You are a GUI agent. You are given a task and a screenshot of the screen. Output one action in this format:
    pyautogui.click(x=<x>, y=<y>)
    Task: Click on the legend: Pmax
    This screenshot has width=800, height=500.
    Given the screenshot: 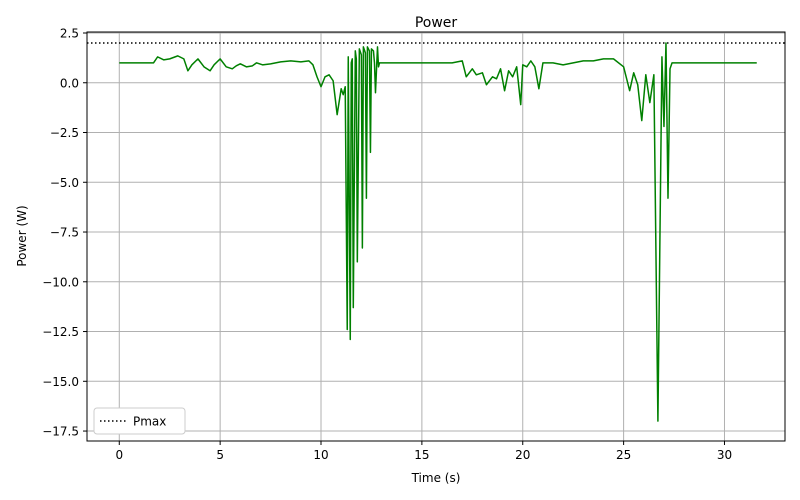 What is the action you would take?
    pyautogui.click(x=139, y=421)
    